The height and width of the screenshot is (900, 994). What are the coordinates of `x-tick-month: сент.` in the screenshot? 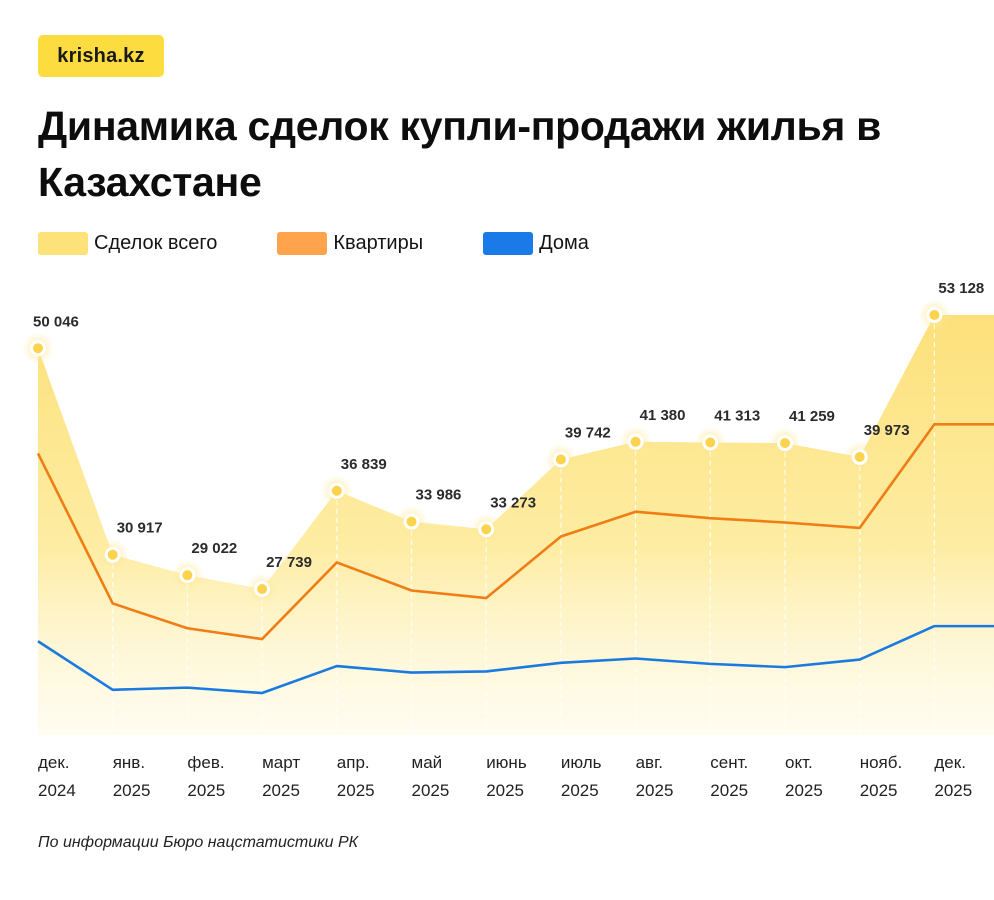 It's located at (729, 762).